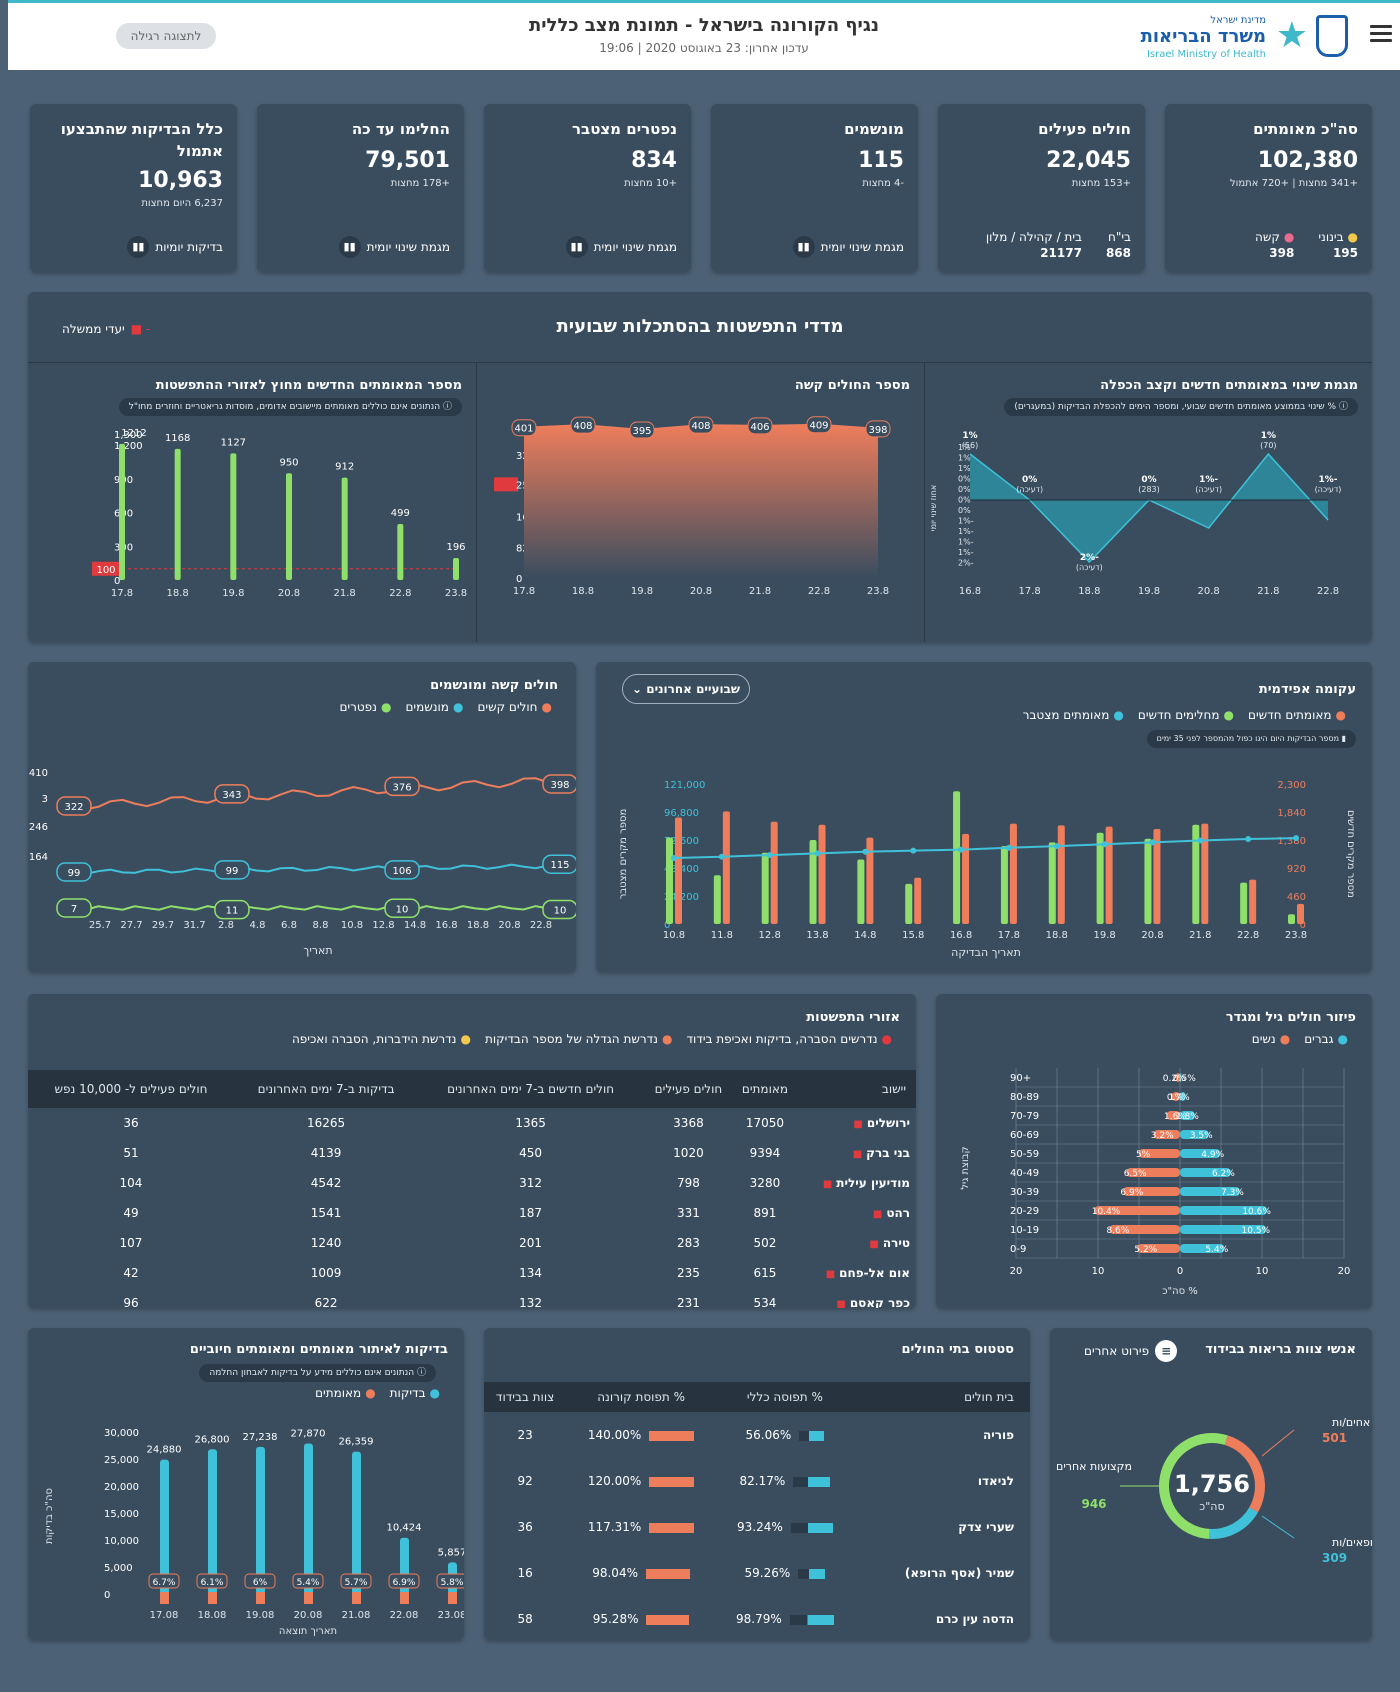 Image resolution: width=1400 pixels, height=1692 pixels. What do you see at coordinates (356, 1442) in the screenshot?
I see `tests-value-label: 26,359` at bounding box center [356, 1442].